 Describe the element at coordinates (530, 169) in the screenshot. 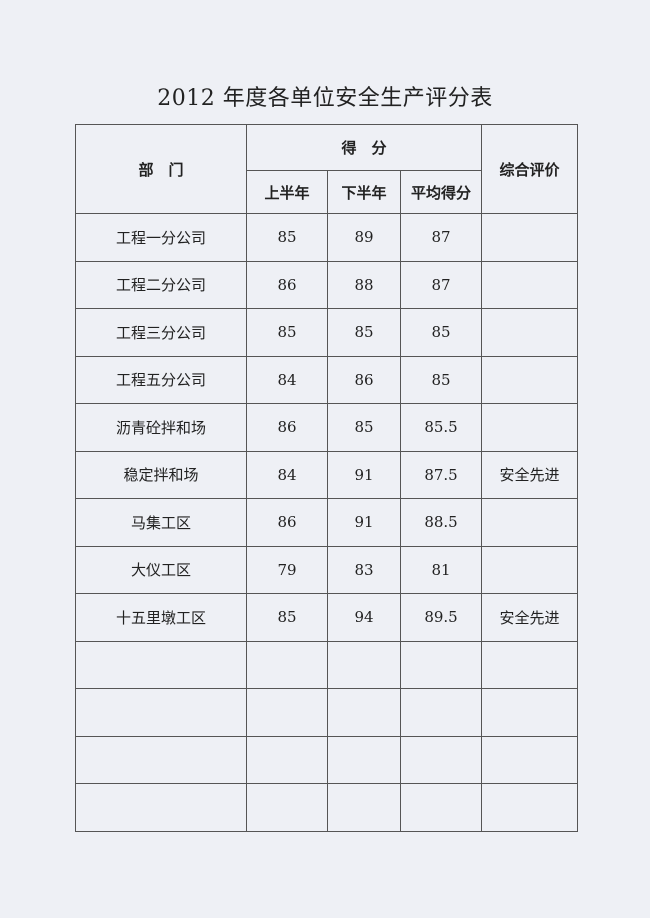

I see `header-overall: 综合评价` at that location.